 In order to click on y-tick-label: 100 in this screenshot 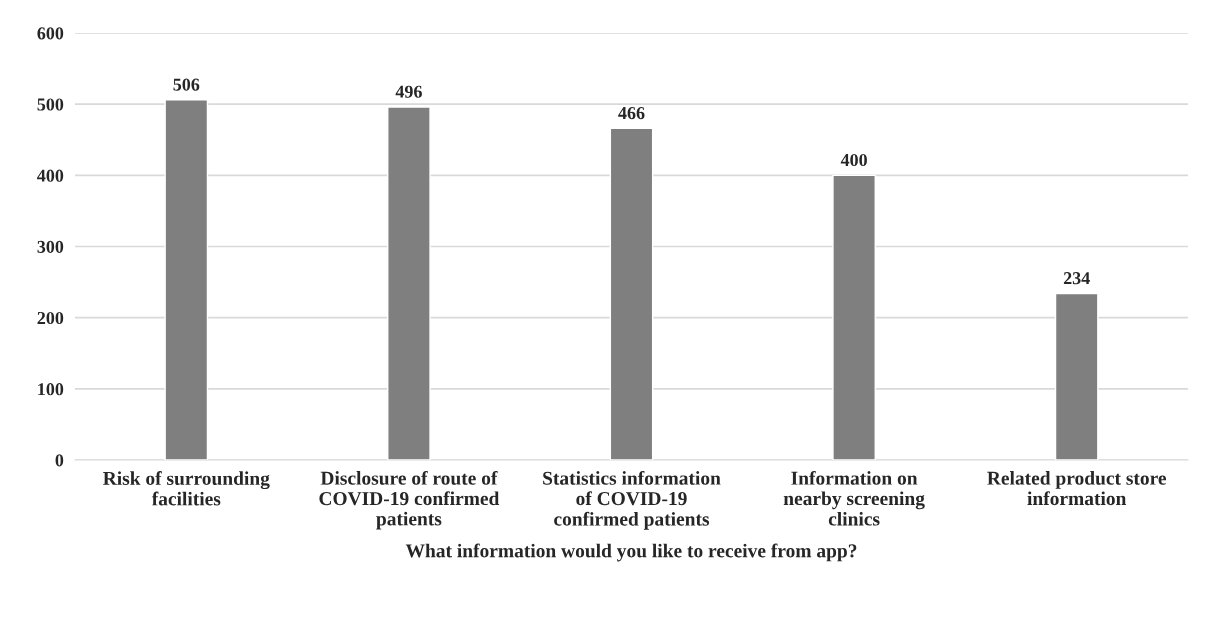, I will do `click(51, 389)`.